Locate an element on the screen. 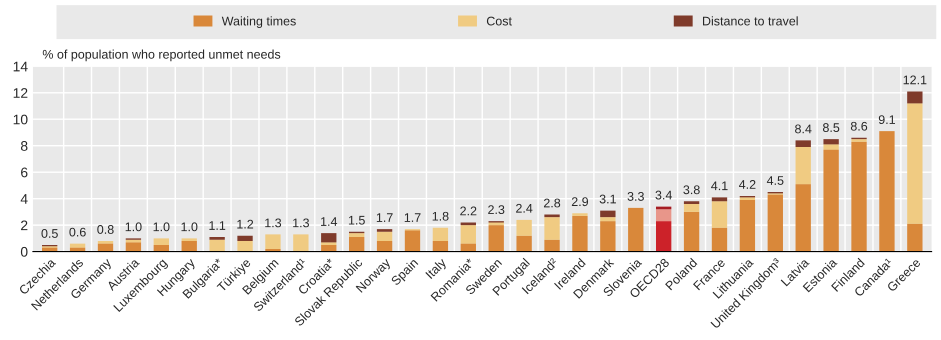 The height and width of the screenshot is (340, 941). y-tick-label: 0 is located at coordinates (24, 251).